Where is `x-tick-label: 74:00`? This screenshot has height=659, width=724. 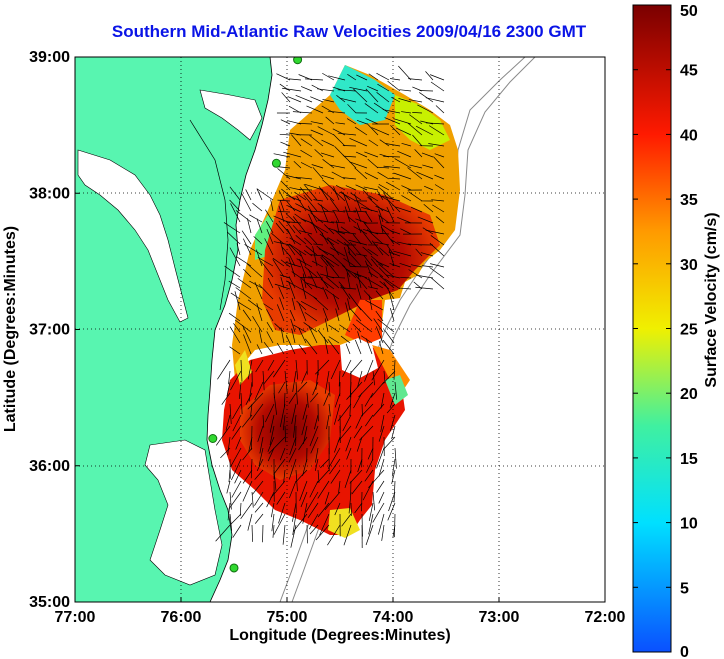 x-tick-label: 74:00 is located at coordinates (393, 617).